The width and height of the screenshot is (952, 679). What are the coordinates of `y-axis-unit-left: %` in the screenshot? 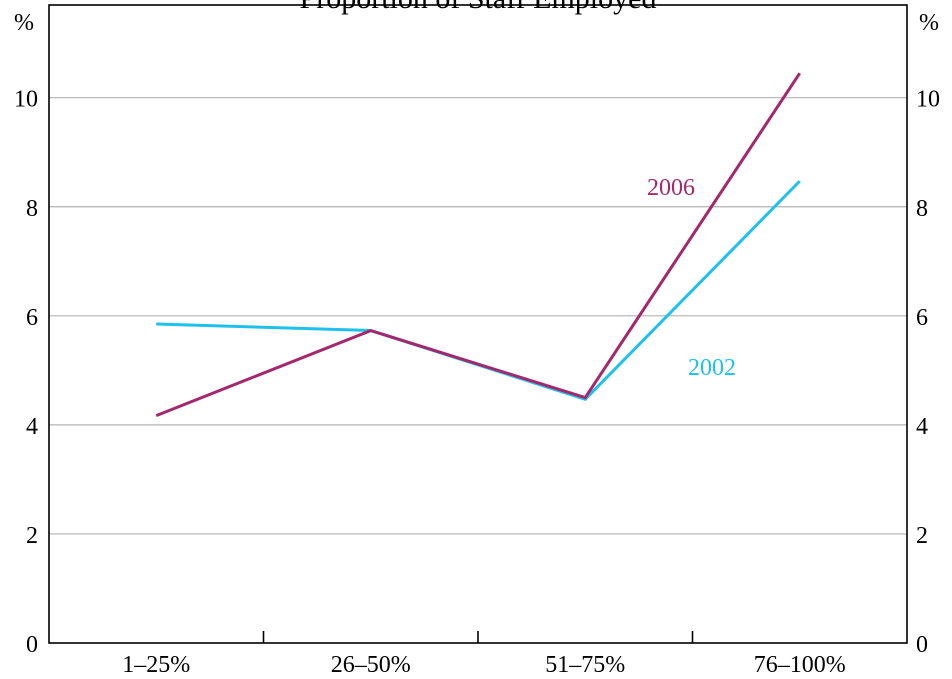 It's located at (24, 23).